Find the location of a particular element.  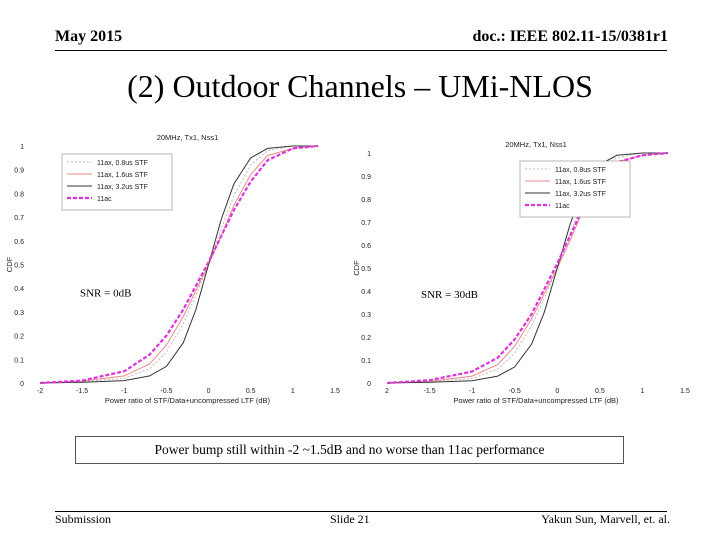

slide-title: (2) Outdoor Channels – UMi-NLOS is located at coordinates (360, 86).